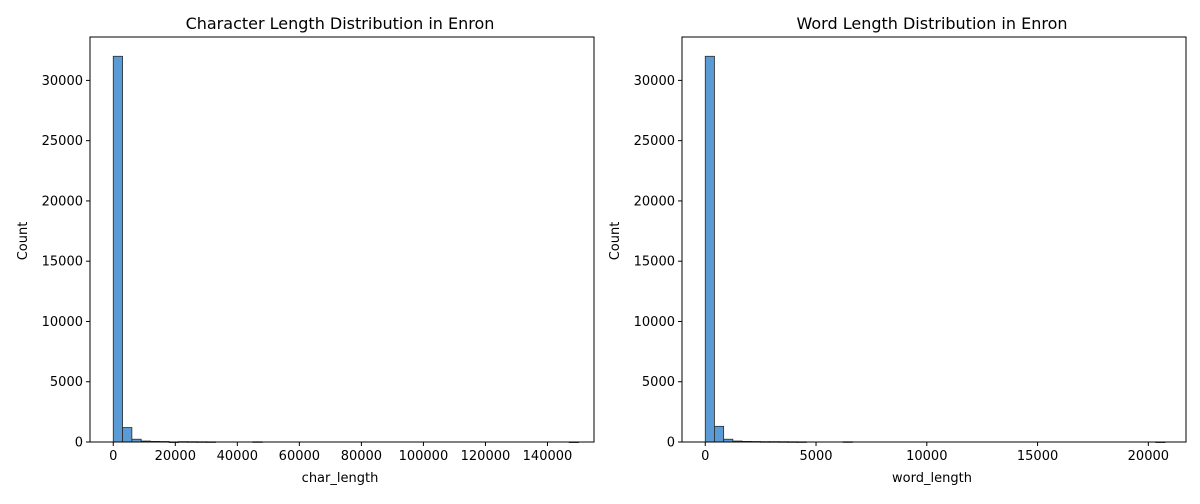 This screenshot has width=1200, height=504. What do you see at coordinates (926, 456) in the screenshot?
I see `x-tick-label: 10000` at bounding box center [926, 456].